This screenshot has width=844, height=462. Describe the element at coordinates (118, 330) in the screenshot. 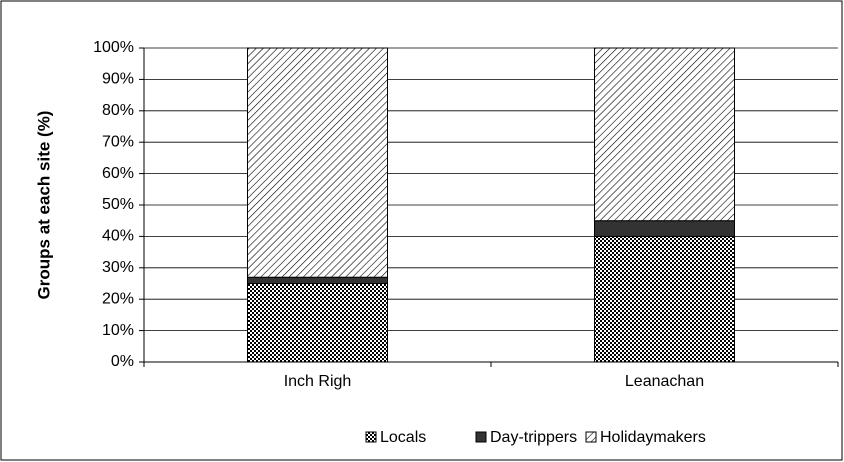

I see `y-tick-label: 10%` at that location.